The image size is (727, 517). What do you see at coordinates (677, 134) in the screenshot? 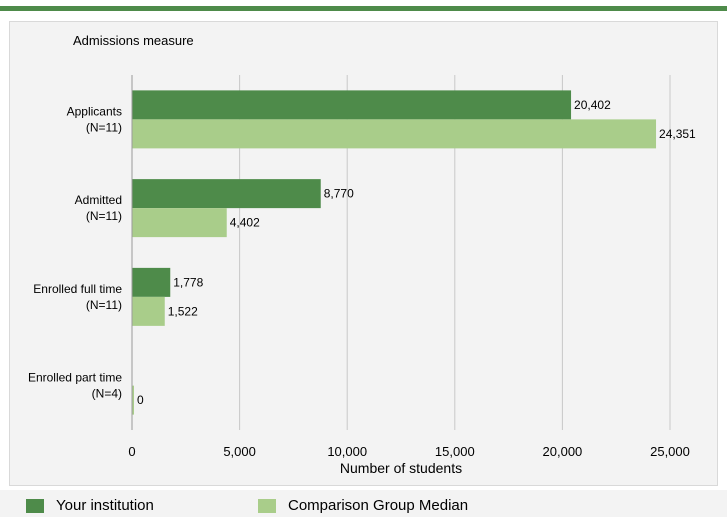
I see `data-label: 24,351` at bounding box center [677, 134].